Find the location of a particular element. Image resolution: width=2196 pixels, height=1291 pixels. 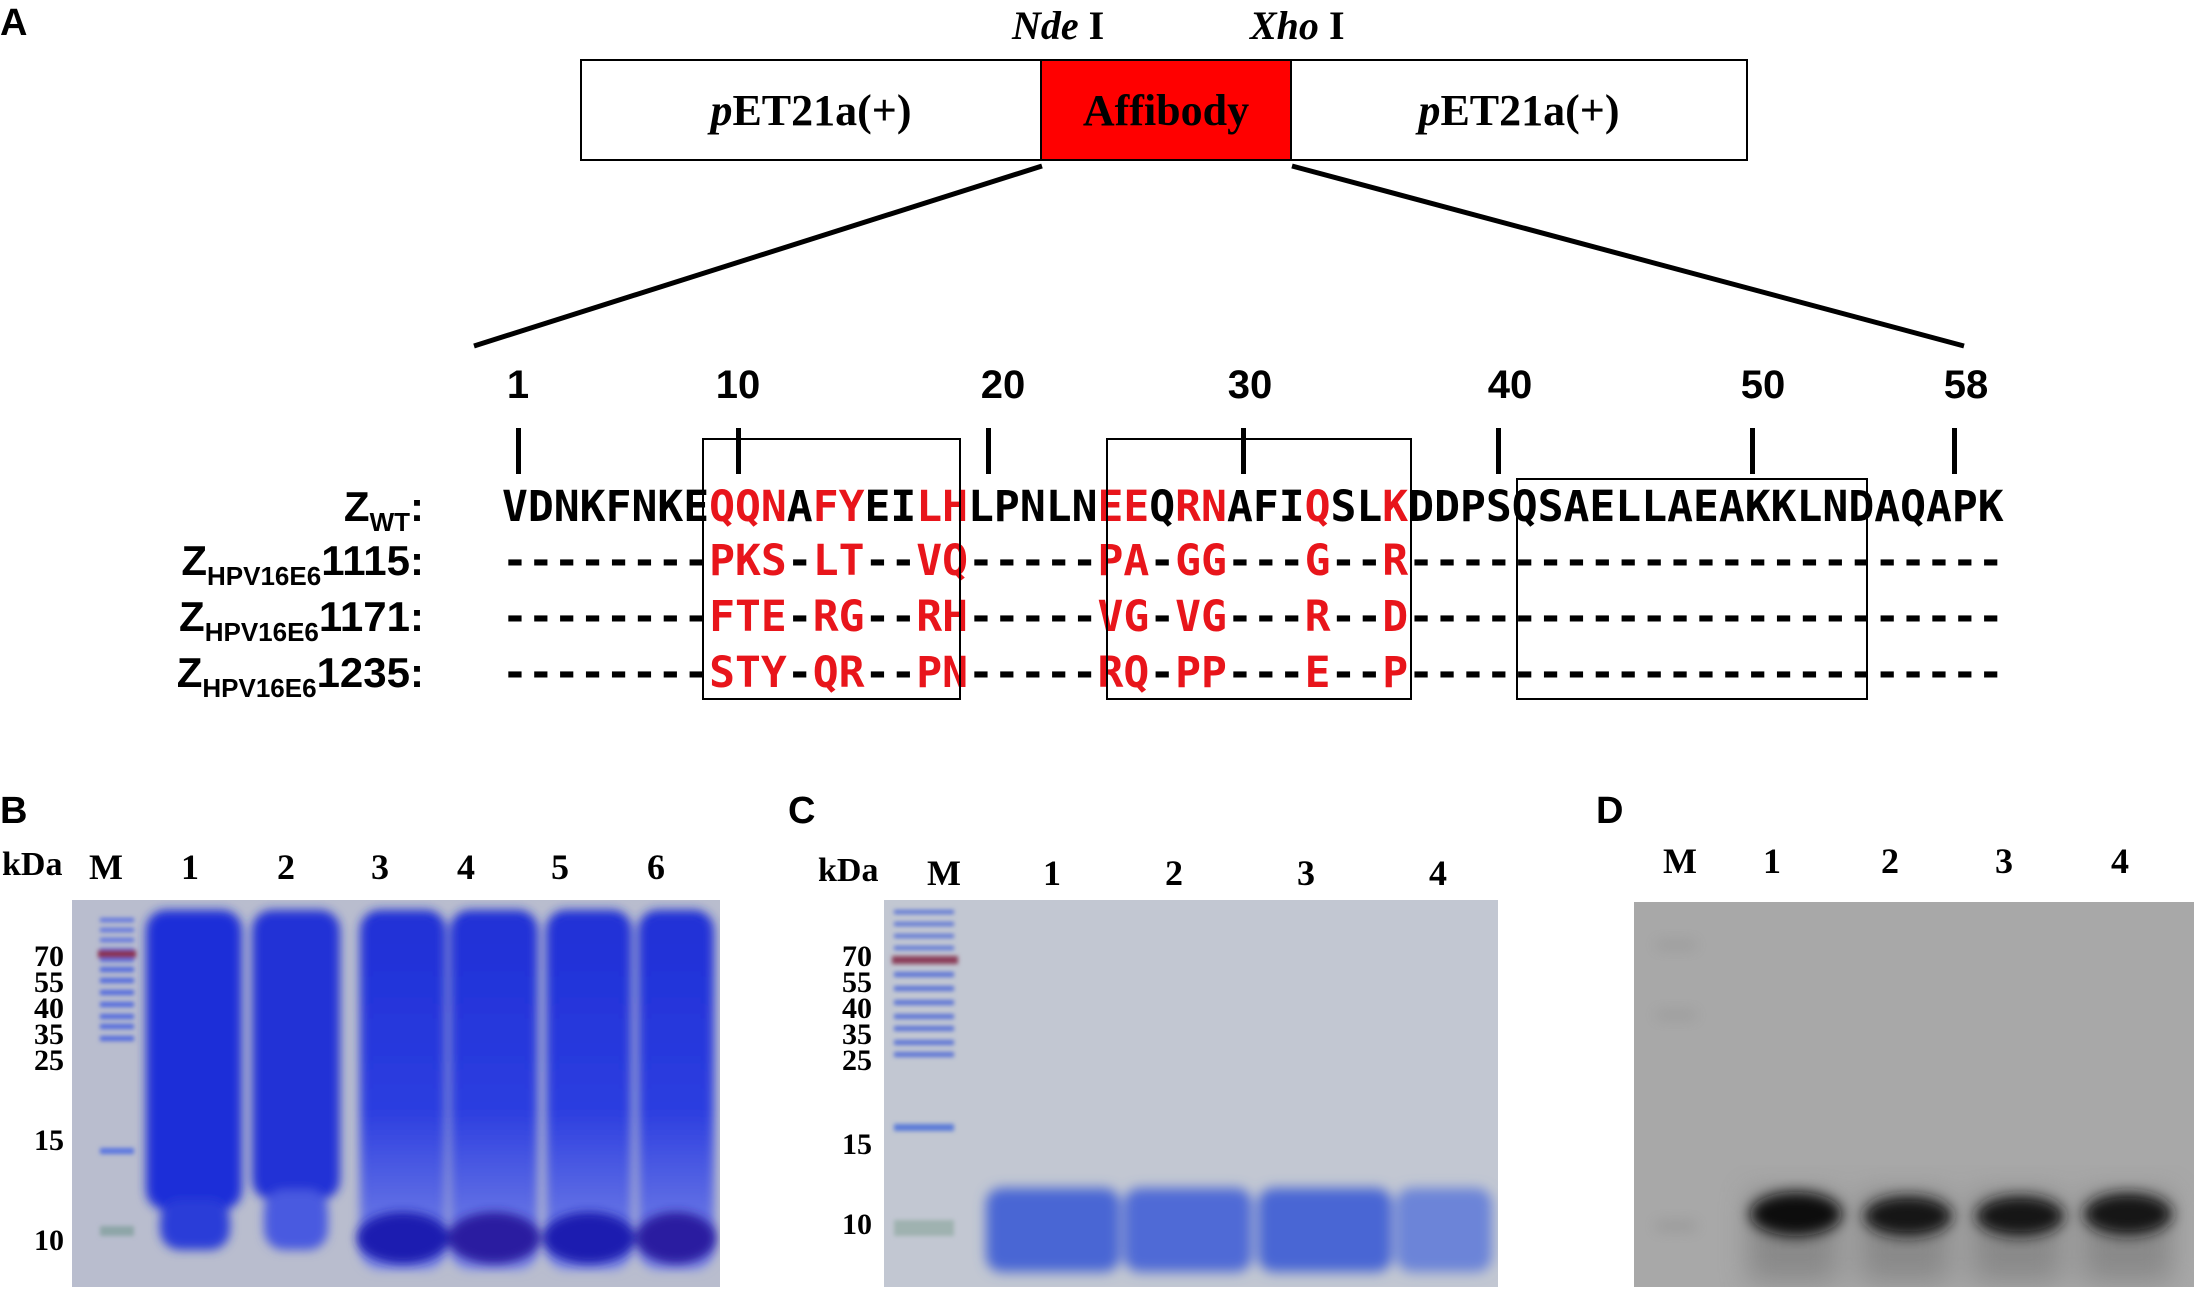

seq-name-1235: ZHPV16E61235: is located at coordinates (300, 676).